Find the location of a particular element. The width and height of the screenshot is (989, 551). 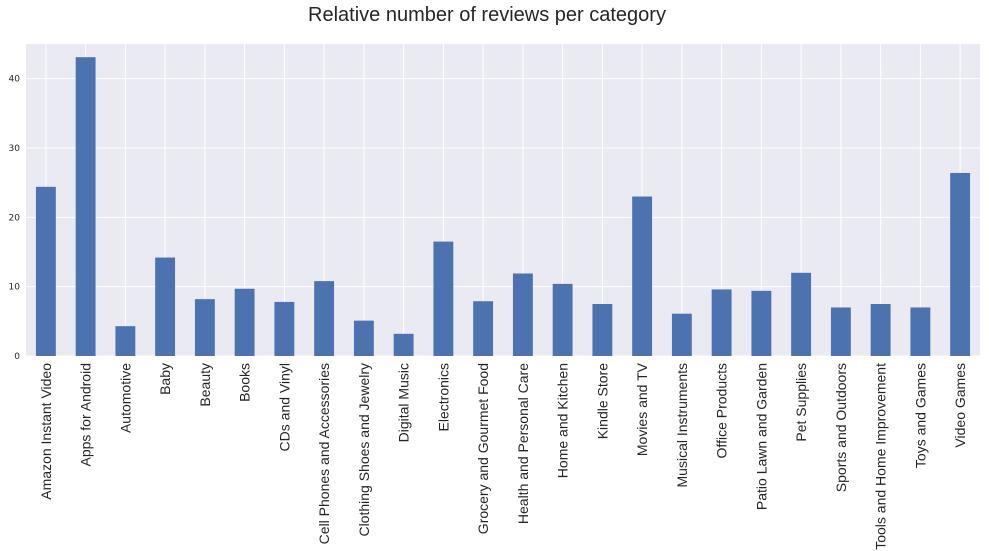

bar-toys-and-games is located at coordinates (920, 331).